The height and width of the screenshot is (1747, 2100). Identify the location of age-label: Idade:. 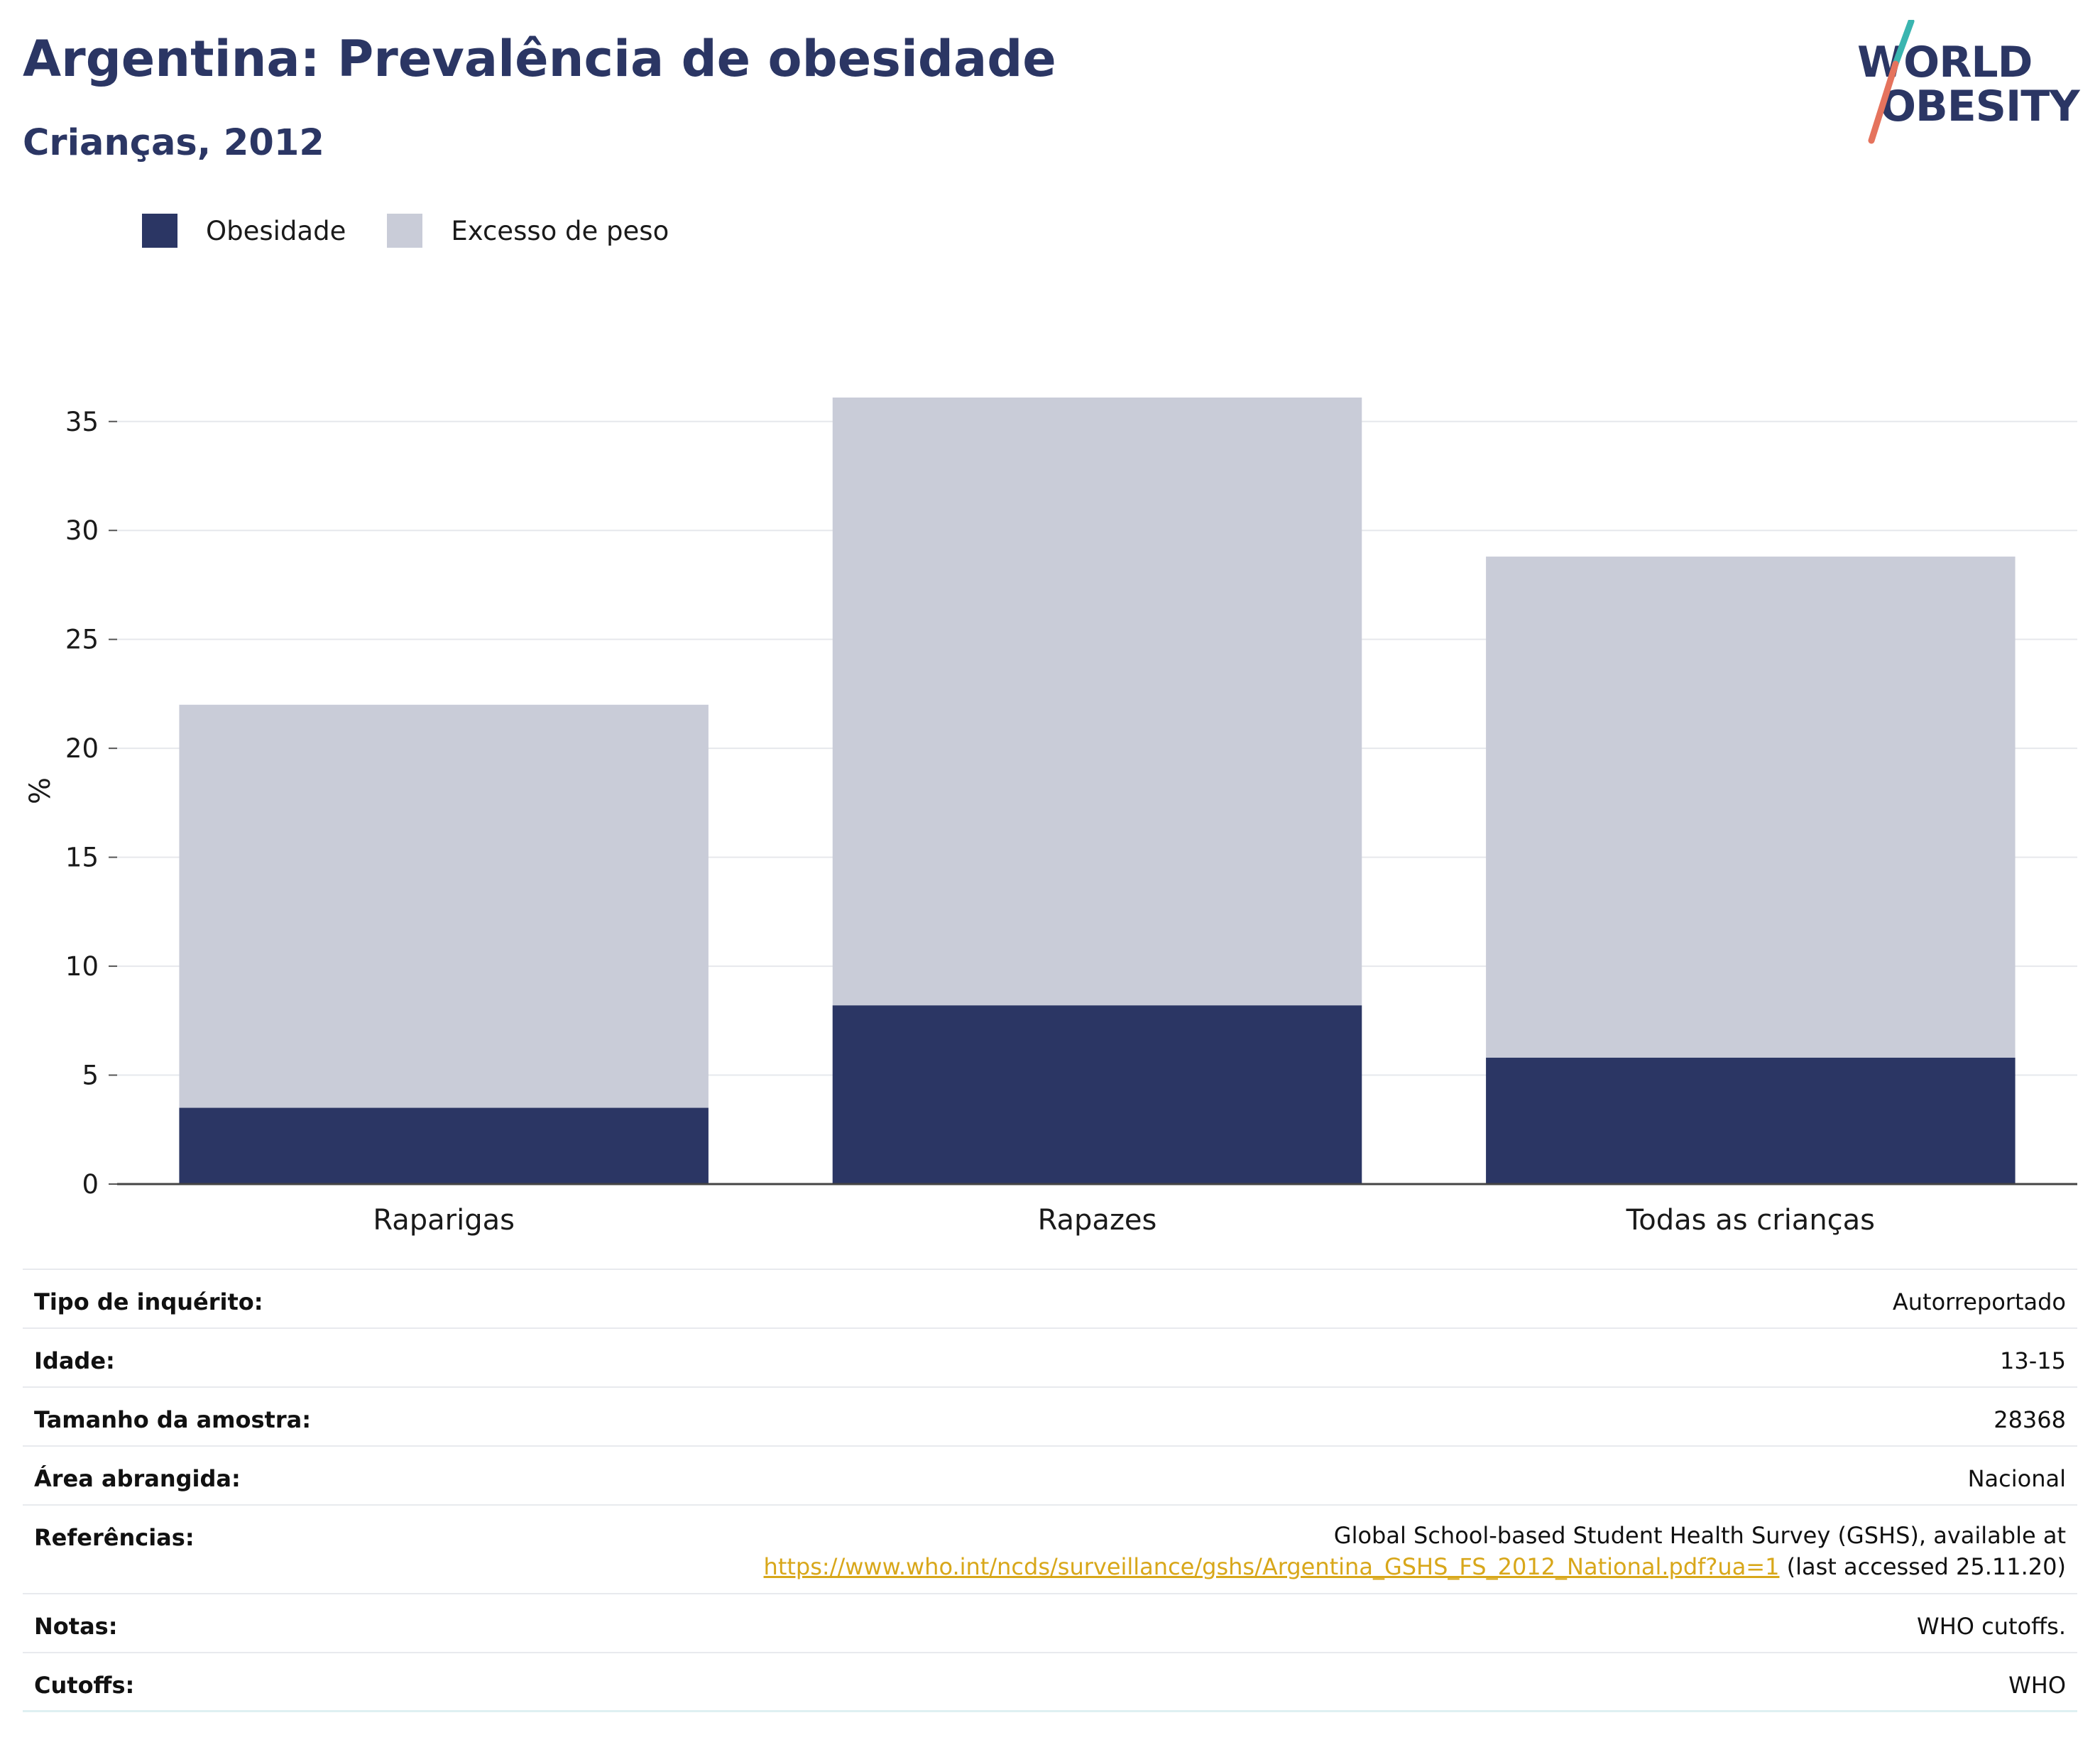
(74, 1360).